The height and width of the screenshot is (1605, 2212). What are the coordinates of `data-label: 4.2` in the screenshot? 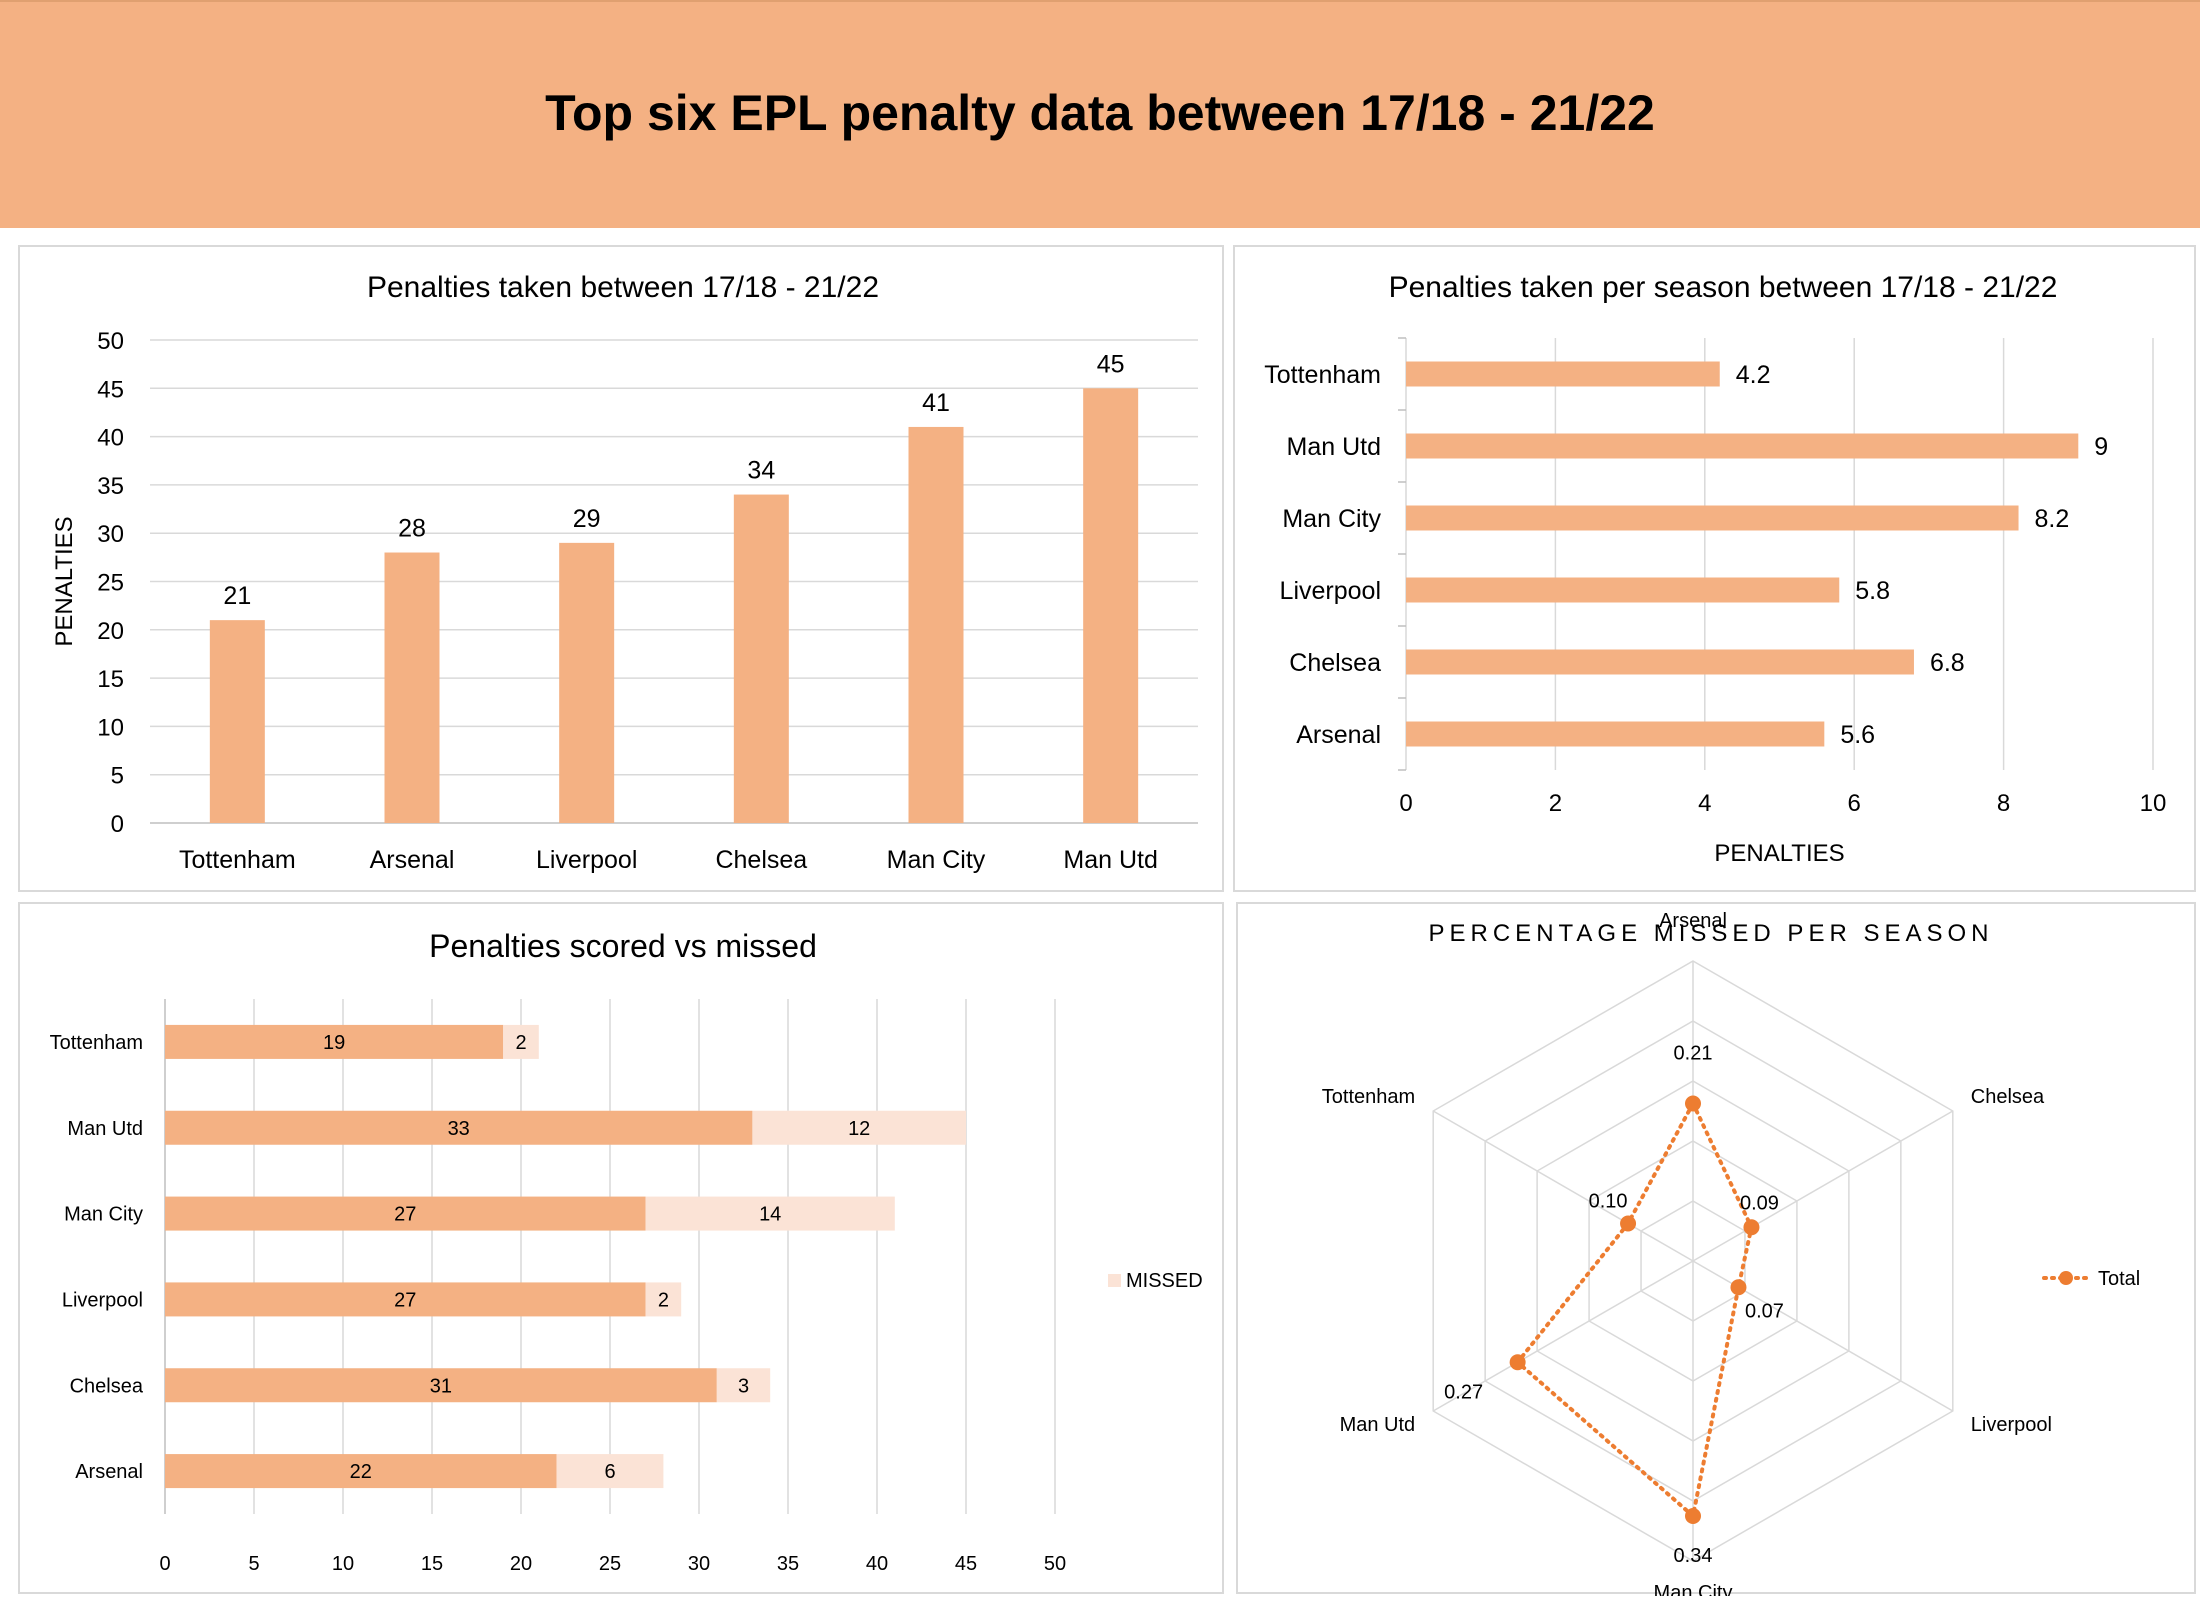 It's located at (1753, 375).